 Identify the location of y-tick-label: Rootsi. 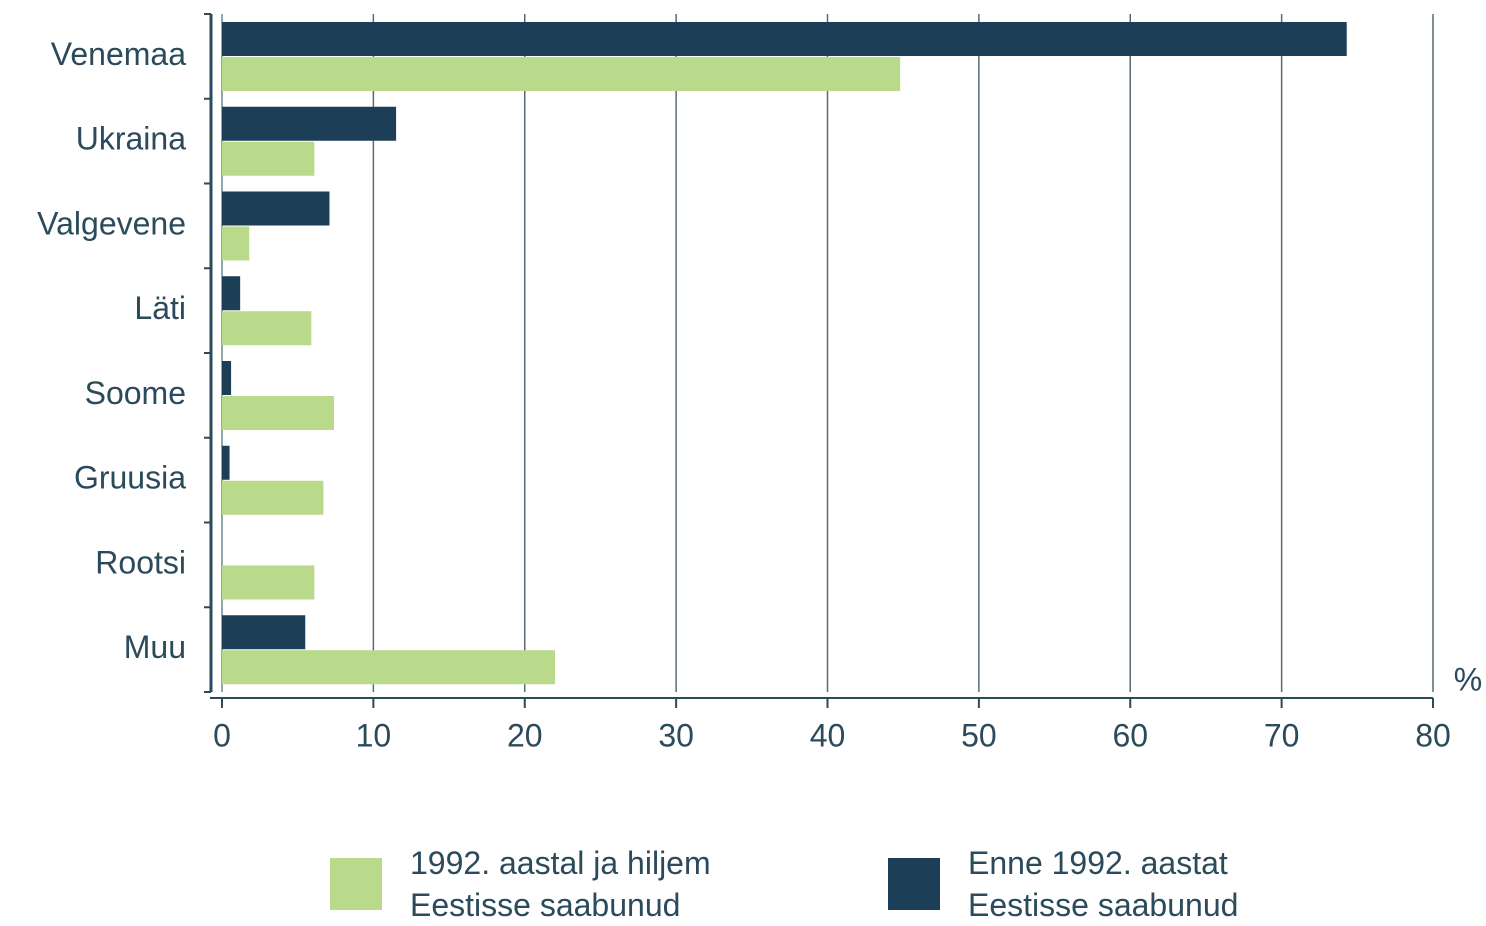
(140, 562).